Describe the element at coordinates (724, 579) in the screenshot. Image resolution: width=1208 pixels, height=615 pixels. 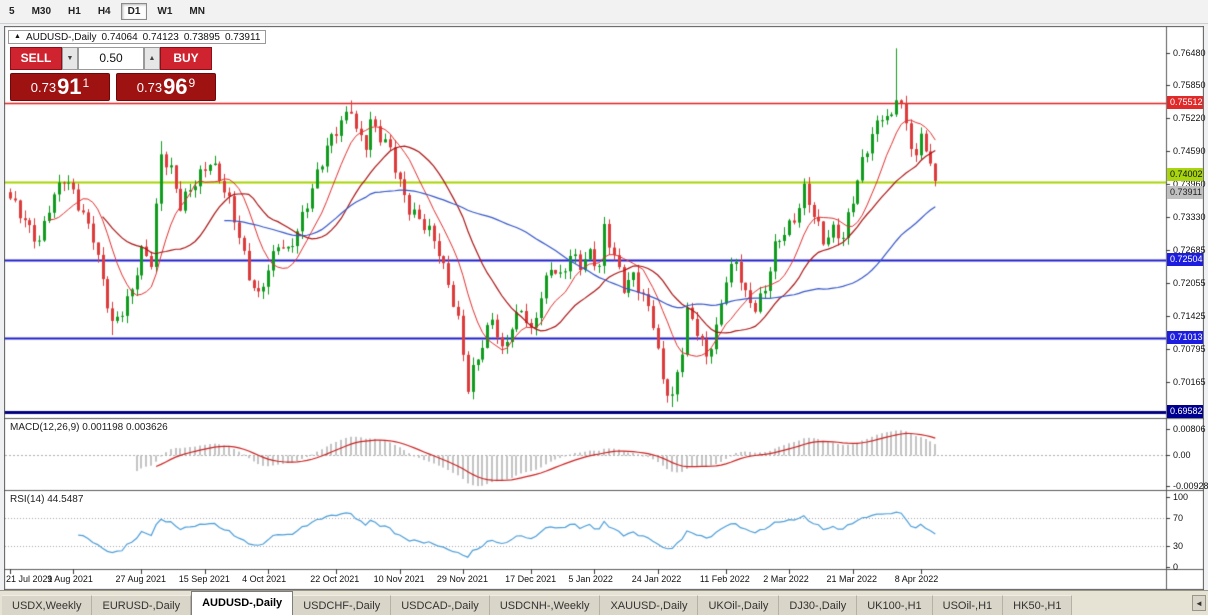
I see `date-axis-label: 11 Feb 2022` at that location.